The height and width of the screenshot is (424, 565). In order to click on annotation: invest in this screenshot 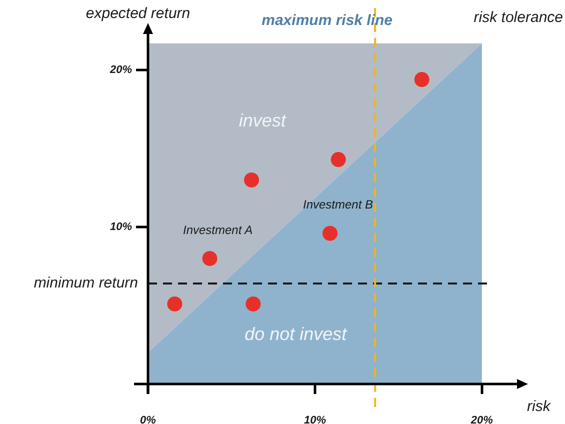, I will do `click(262, 120)`.